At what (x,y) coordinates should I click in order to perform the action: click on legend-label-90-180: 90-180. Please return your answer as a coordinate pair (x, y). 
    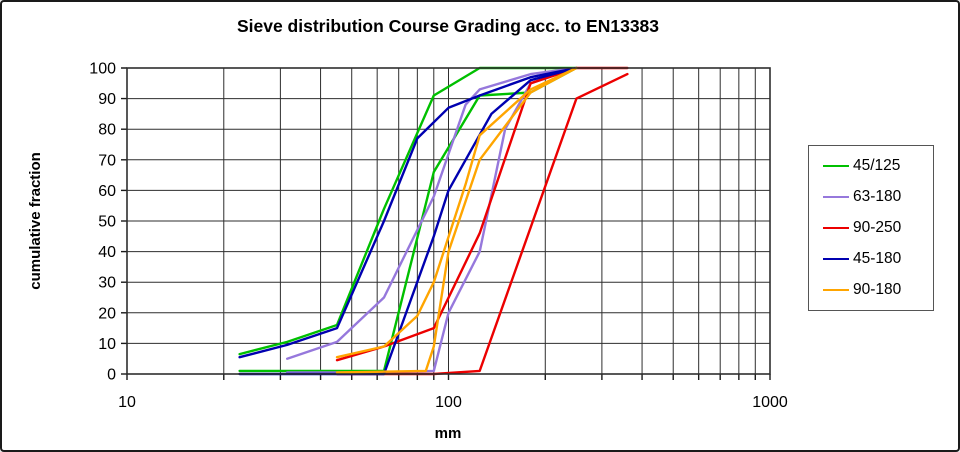
    Looking at the image, I should click on (877, 290).